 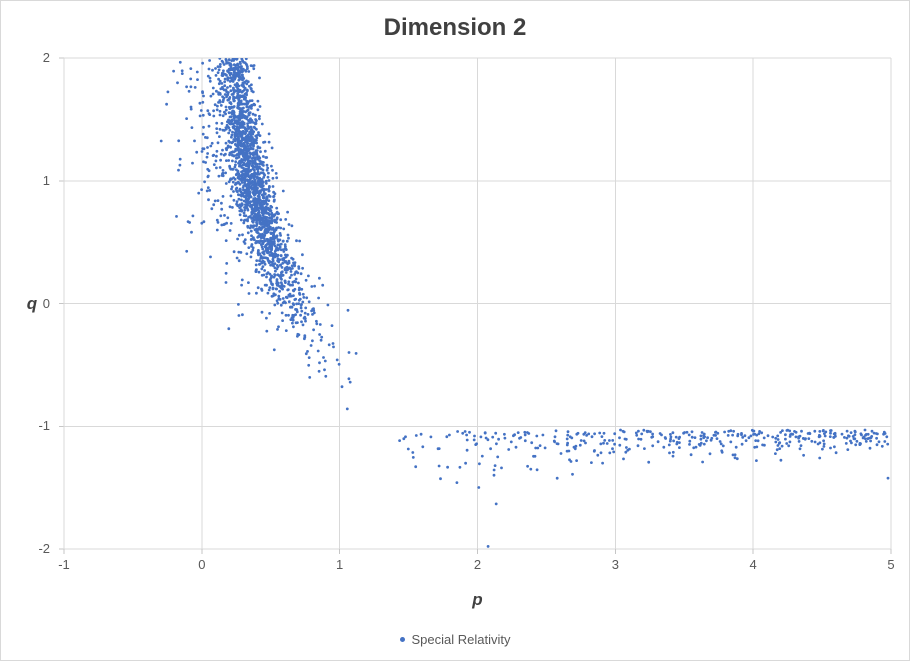 What do you see at coordinates (615, 564) in the screenshot?
I see `x-axis-tick-label: 3` at bounding box center [615, 564].